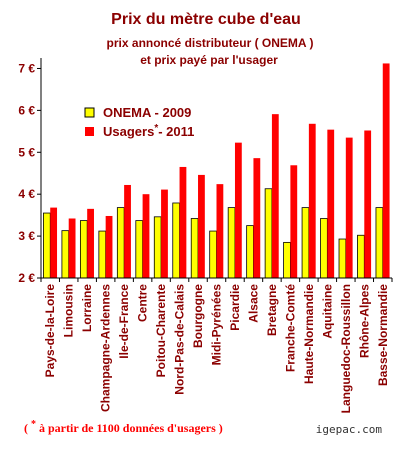 This screenshot has width=402, height=455. I want to click on legend-label-usagers-main: Usagers, so click(128, 131).